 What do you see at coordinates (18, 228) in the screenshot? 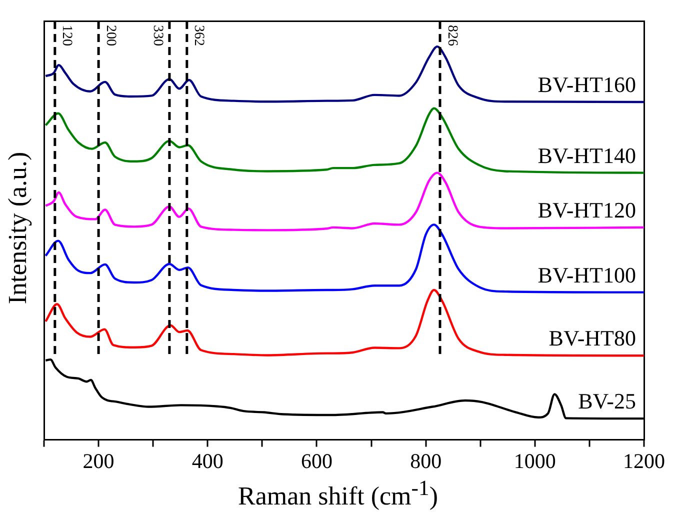
I see `y-axis-title: Intensity (a.u.)` at bounding box center [18, 228].